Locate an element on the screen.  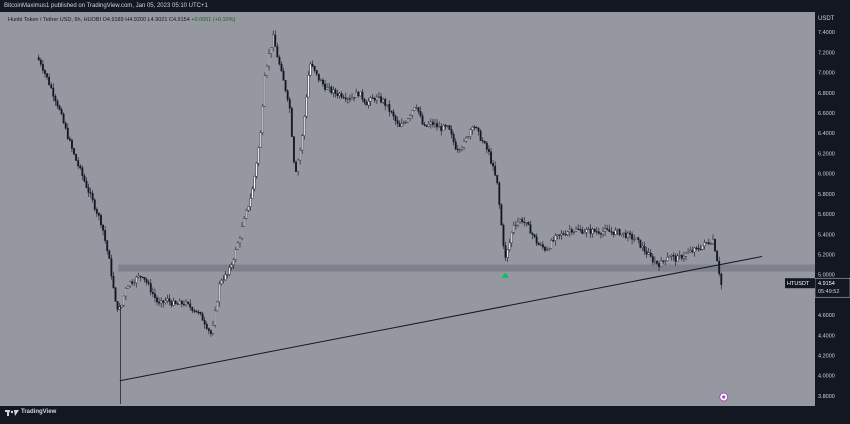
event-marker-dot is located at coordinates (724, 397).